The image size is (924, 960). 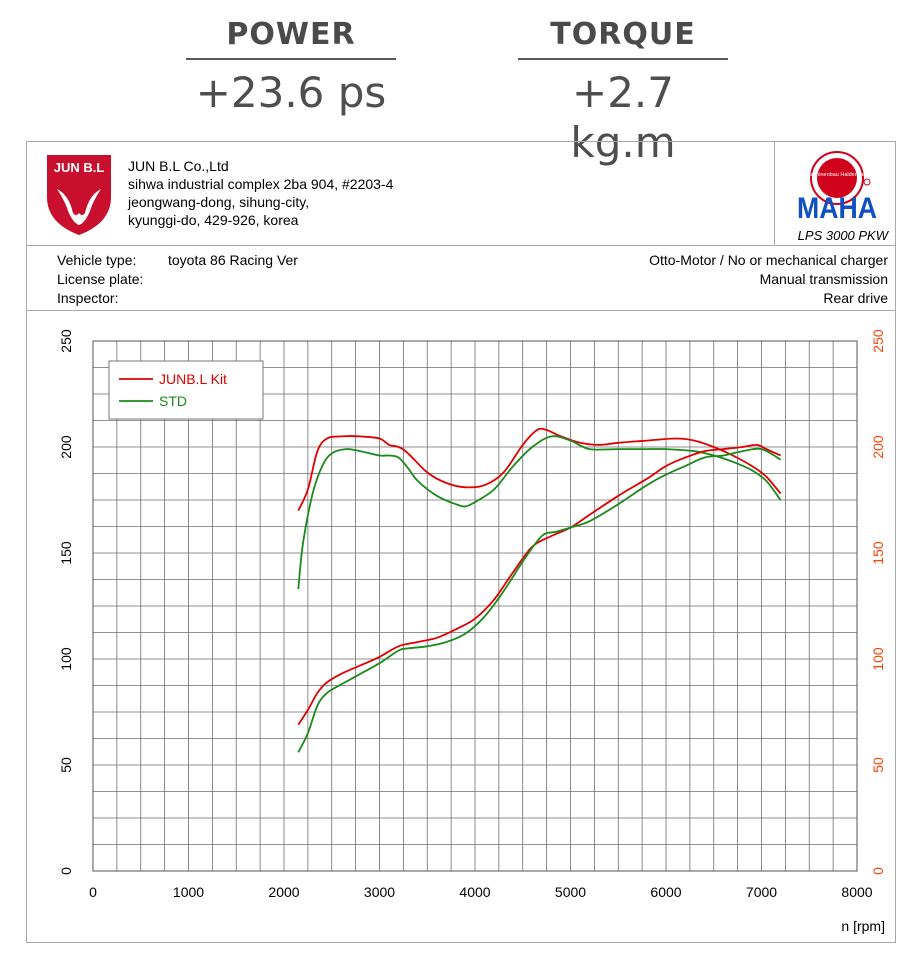 What do you see at coordinates (878, 871) in the screenshot?
I see `y-tick-label-right: 0` at bounding box center [878, 871].